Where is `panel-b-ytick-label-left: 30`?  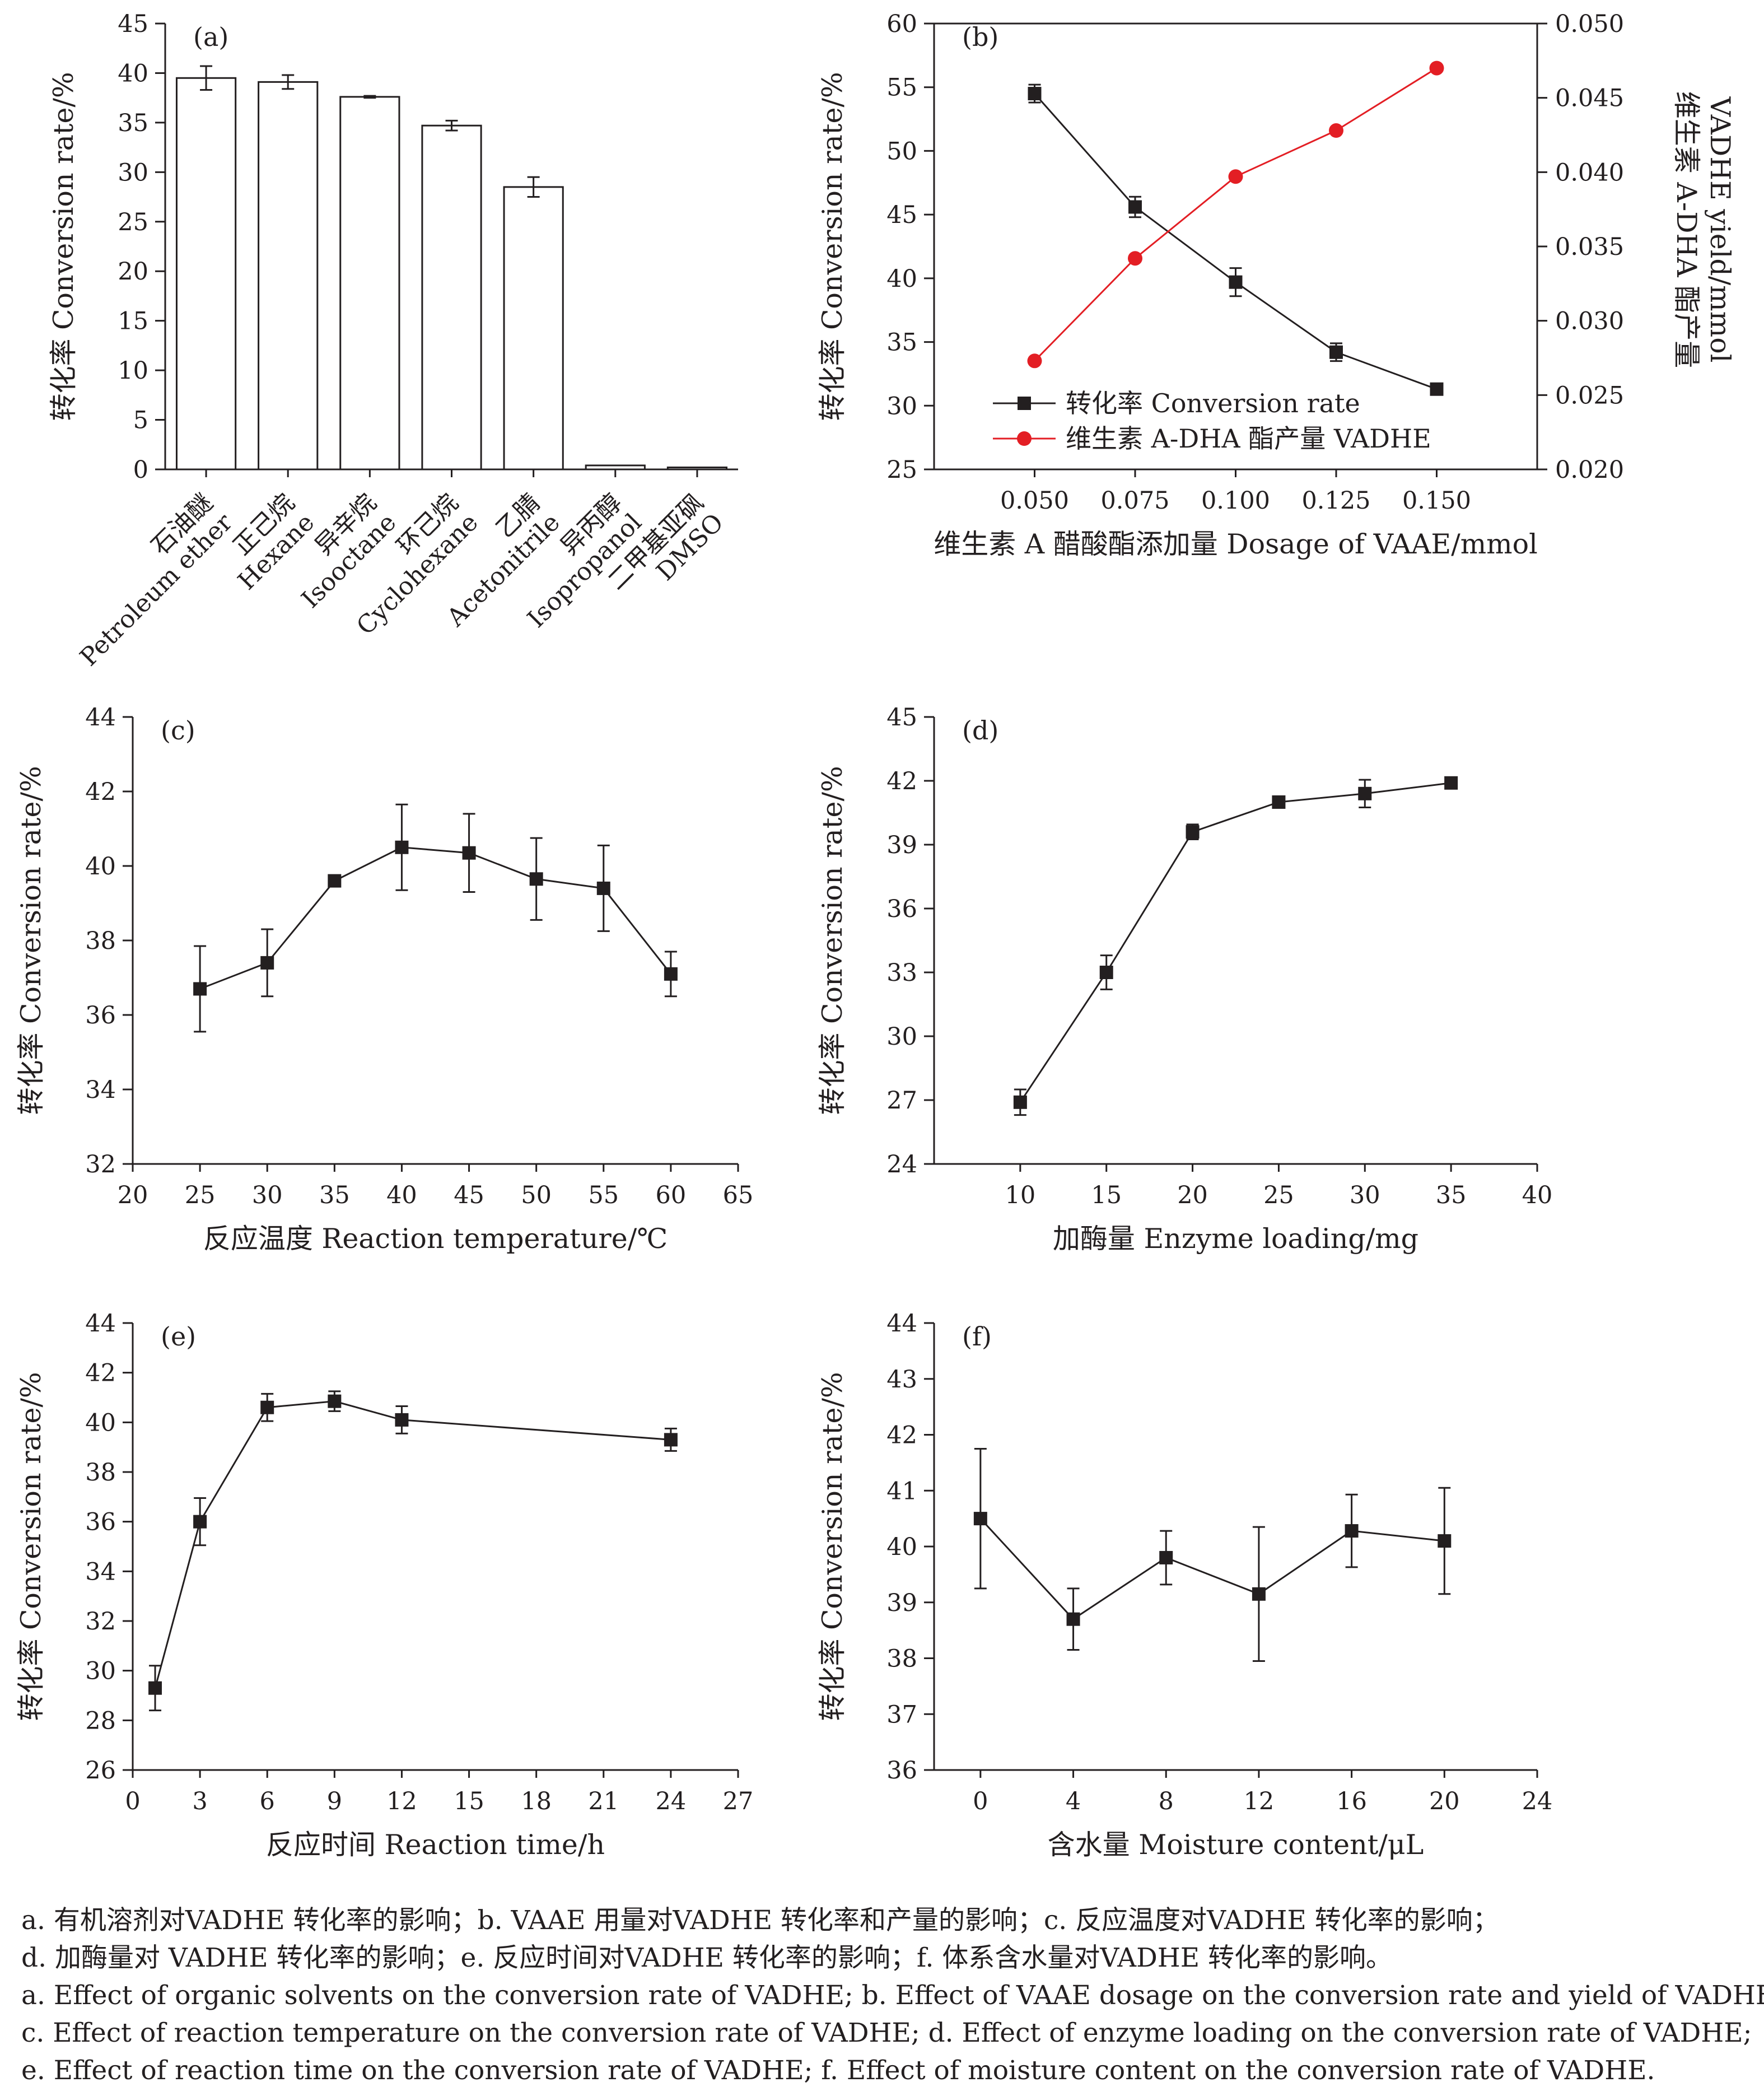
panel-b-ytick-label-left: 30 is located at coordinates (902, 406).